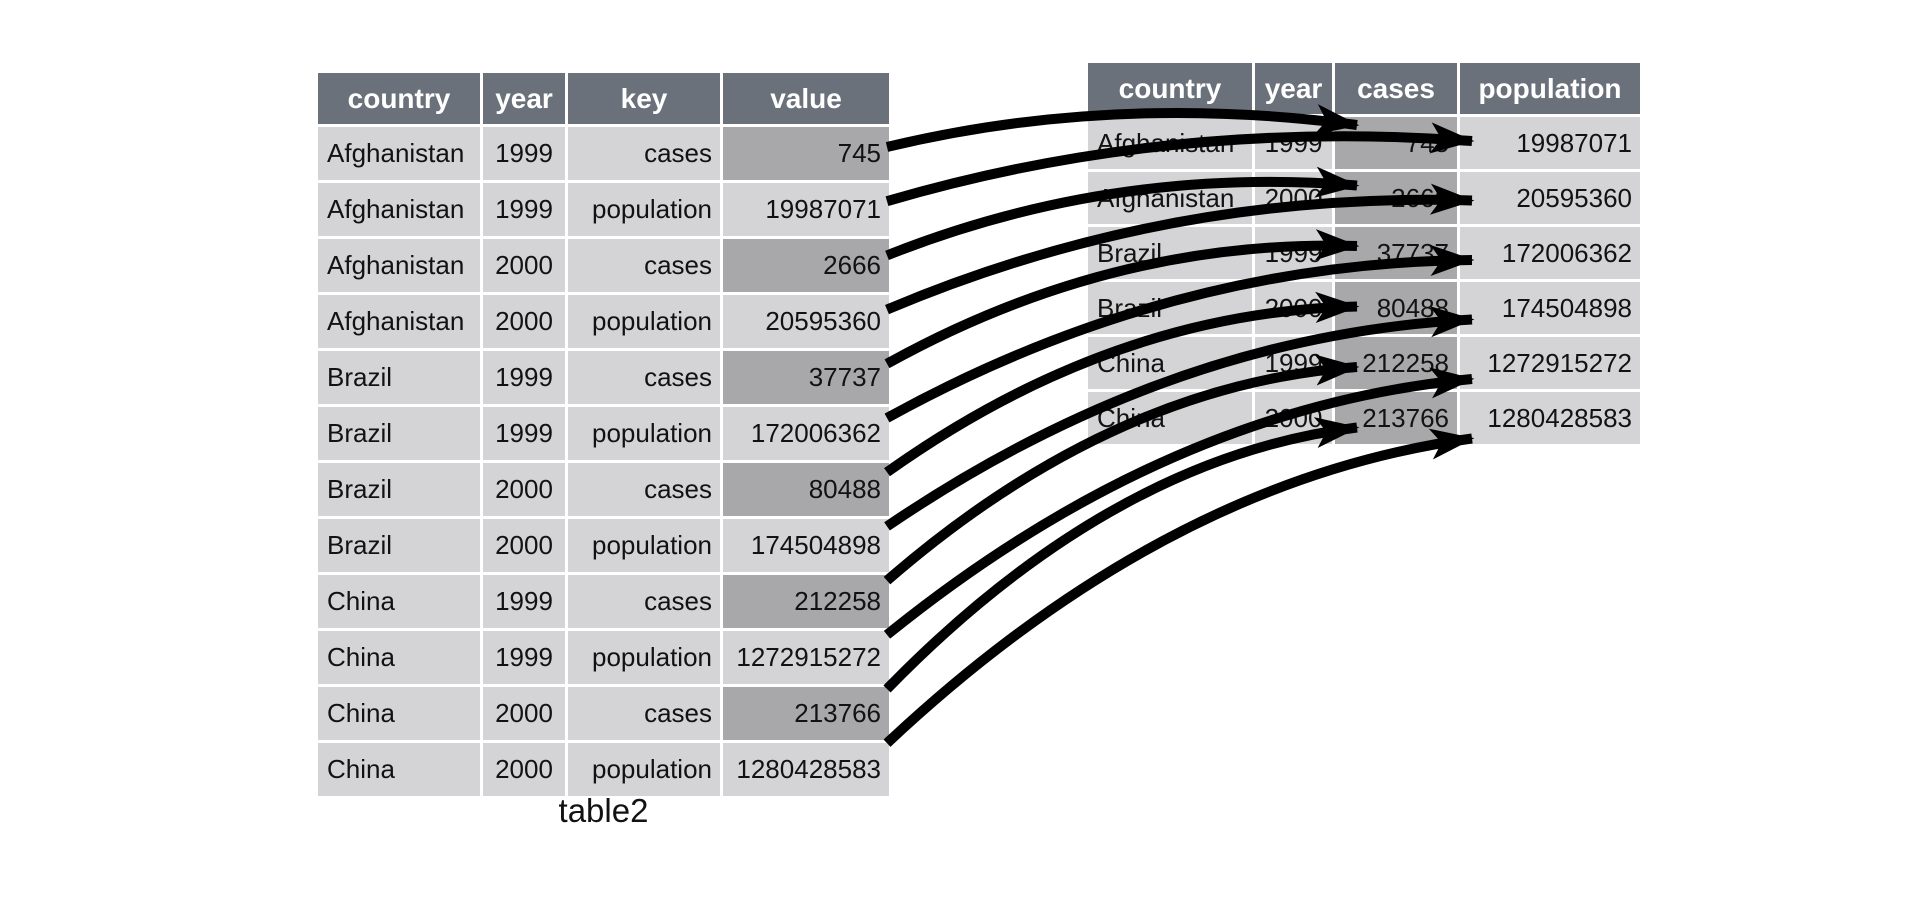 The image size is (1920, 898). I want to click on mapping-arrow-population-row5, so click(1179, 587).